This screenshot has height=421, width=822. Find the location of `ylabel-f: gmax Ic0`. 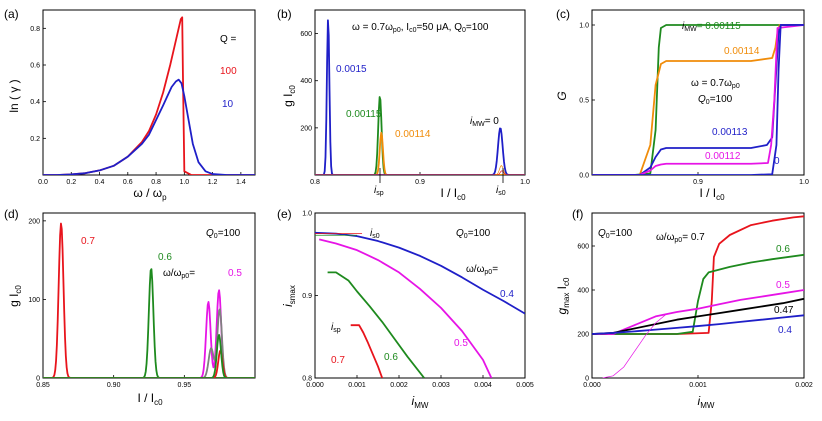

ylabel-f: gmax Ic0 is located at coordinates (563, 295).